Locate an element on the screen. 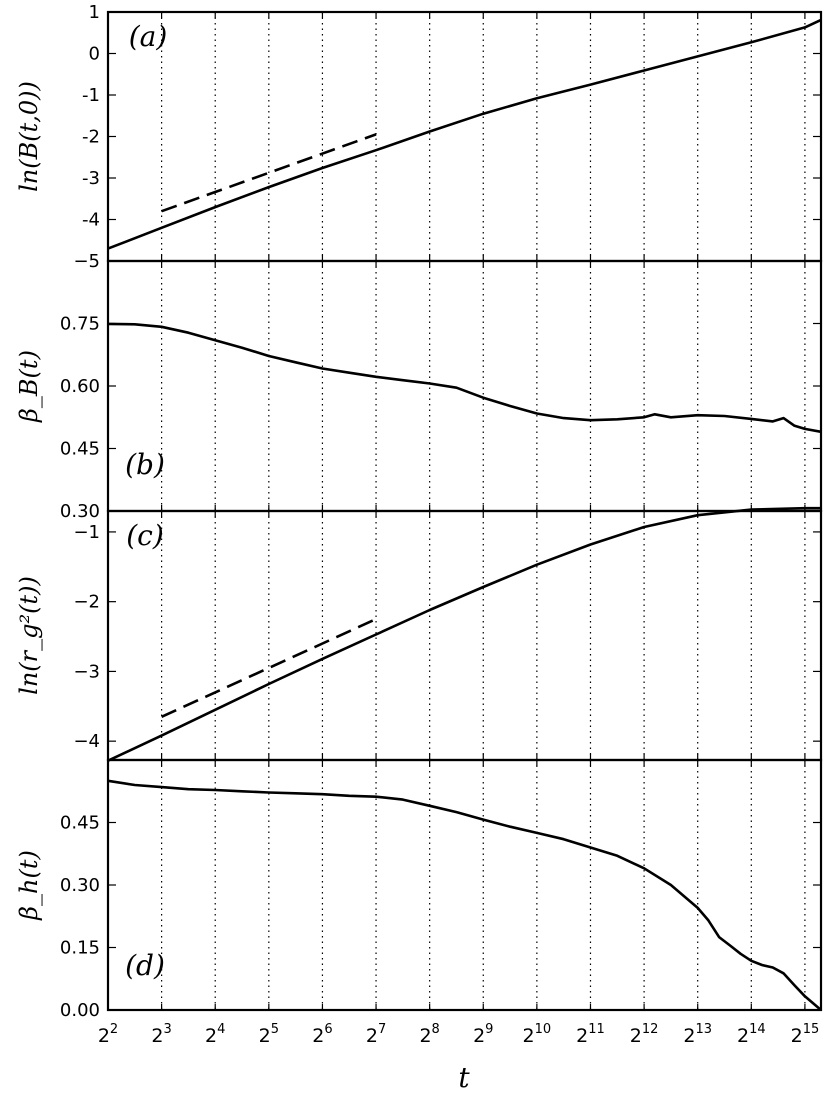  y-axis-label: β_h(t) is located at coordinates (29, 885).